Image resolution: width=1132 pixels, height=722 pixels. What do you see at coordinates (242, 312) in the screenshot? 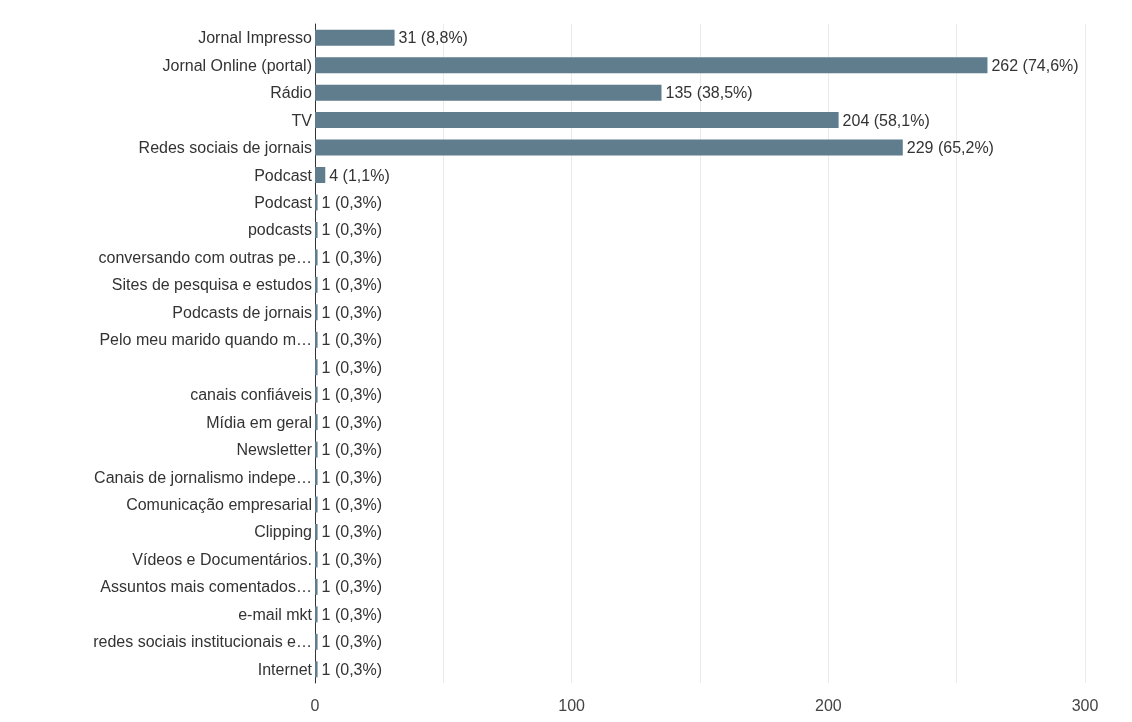
I see `y-tick-label: Podcasts de jornais` at bounding box center [242, 312].